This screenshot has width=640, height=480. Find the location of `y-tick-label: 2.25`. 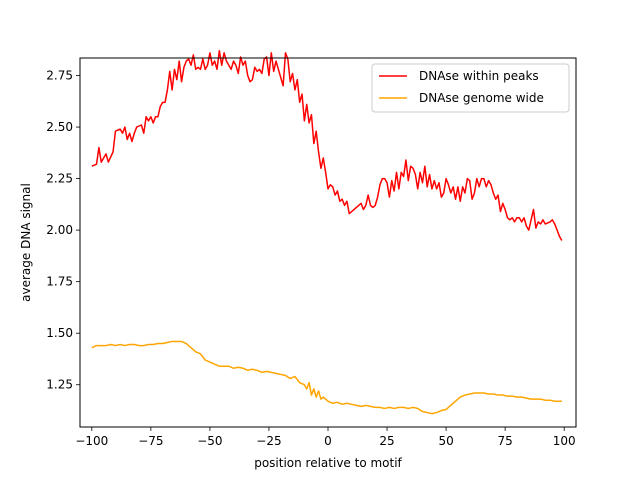

y-tick-label: 2.25 is located at coordinates (59, 179).